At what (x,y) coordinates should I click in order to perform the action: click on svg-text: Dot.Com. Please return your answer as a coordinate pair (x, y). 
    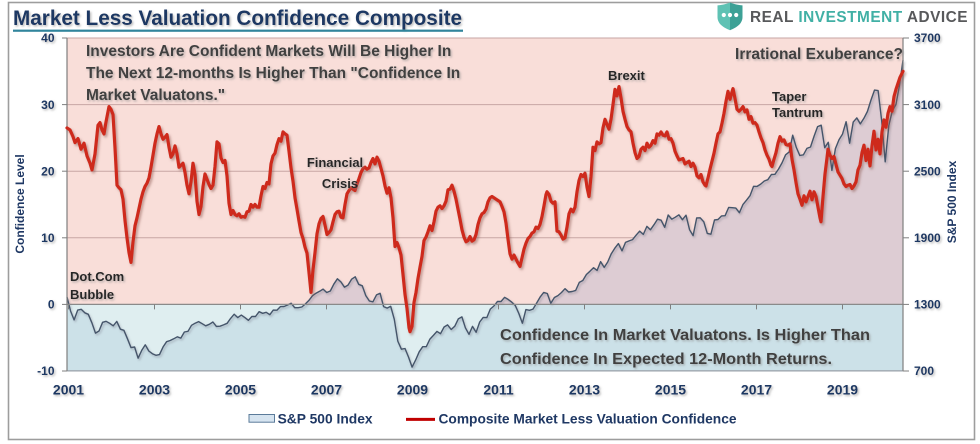
    Looking at the image, I should click on (97, 276).